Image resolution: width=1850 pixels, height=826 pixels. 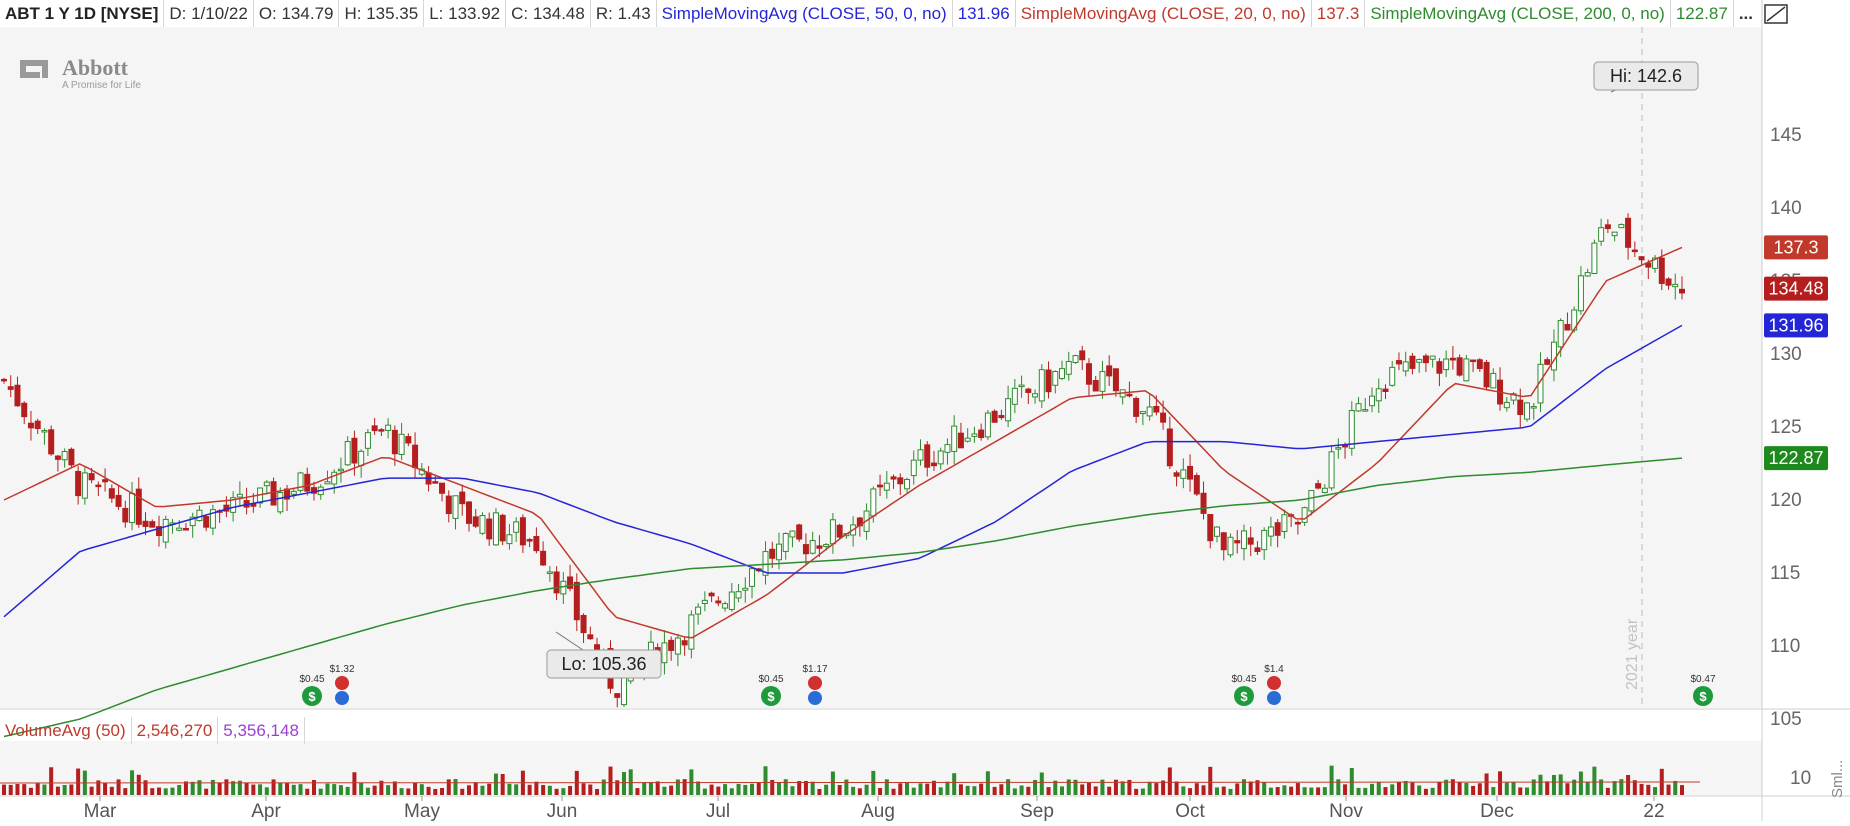 I want to click on earnings-info-icon, so click(x=815, y=698).